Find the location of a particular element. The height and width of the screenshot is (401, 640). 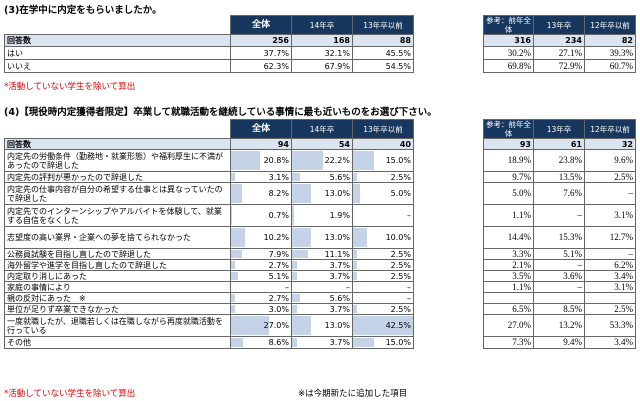

value-text: 5.6% is located at coordinates (339, 177).